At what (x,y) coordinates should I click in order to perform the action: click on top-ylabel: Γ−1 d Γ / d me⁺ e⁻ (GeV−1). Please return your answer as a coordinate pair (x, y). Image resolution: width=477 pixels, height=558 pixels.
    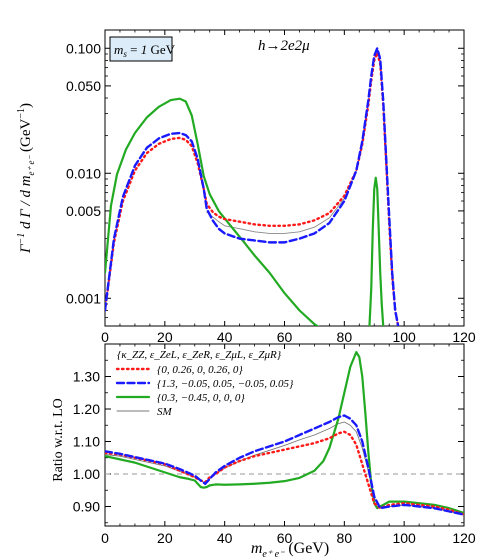
    Looking at the image, I should click on (26, 178).